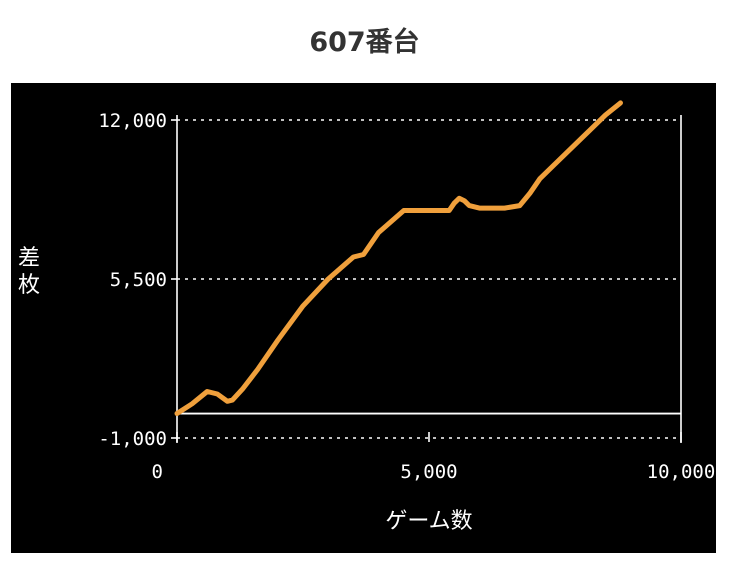 The height and width of the screenshot is (568, 729). I want to click on y-tick-label-0: -1,000, so click(132, 439).